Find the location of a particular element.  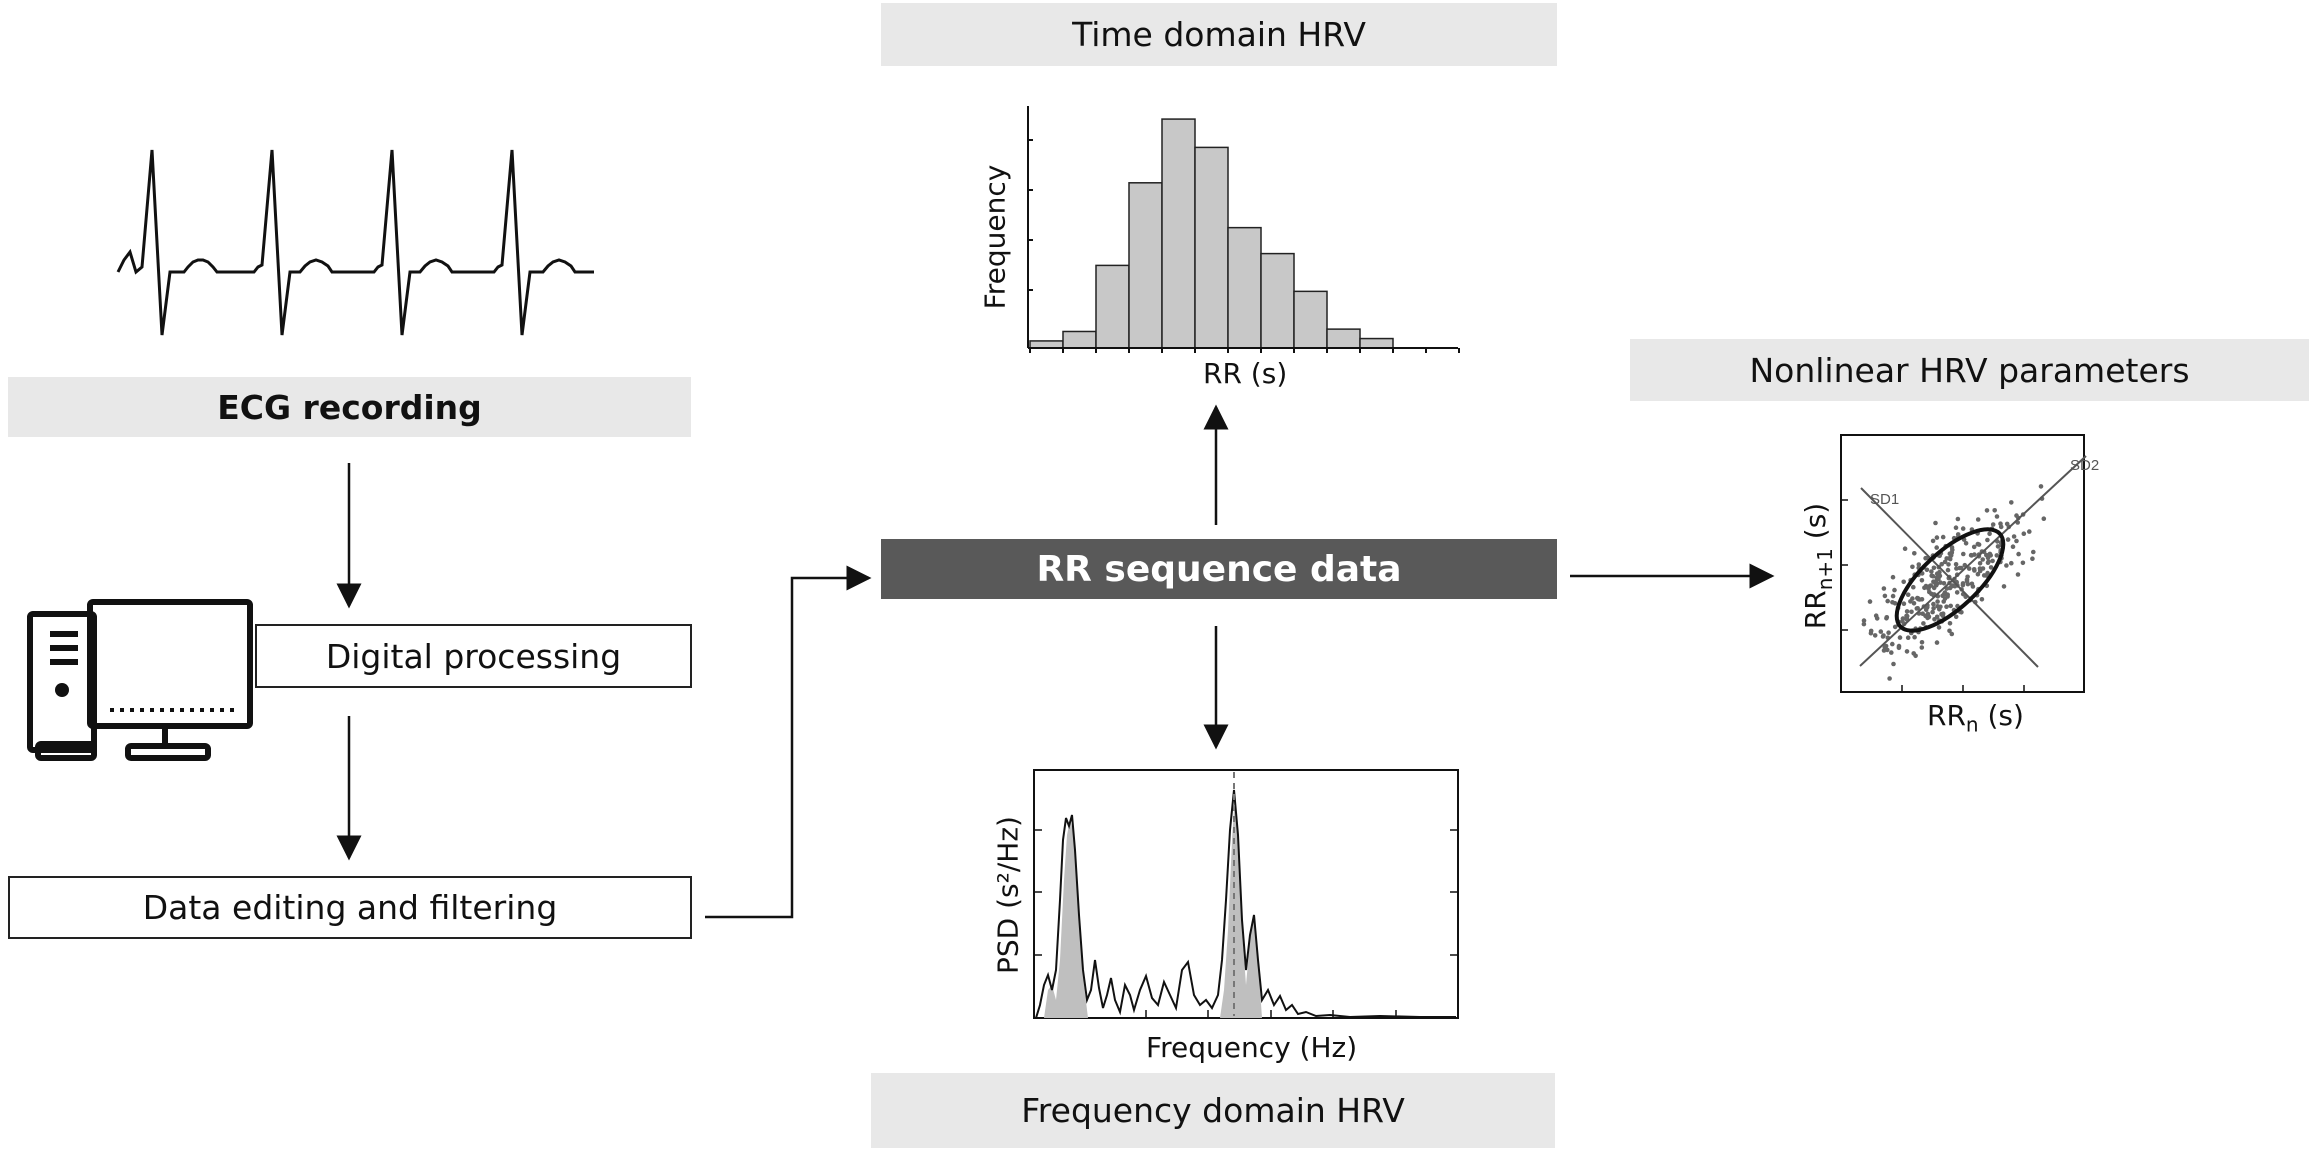

poincare-frame is located at coordinates (1962, 563).